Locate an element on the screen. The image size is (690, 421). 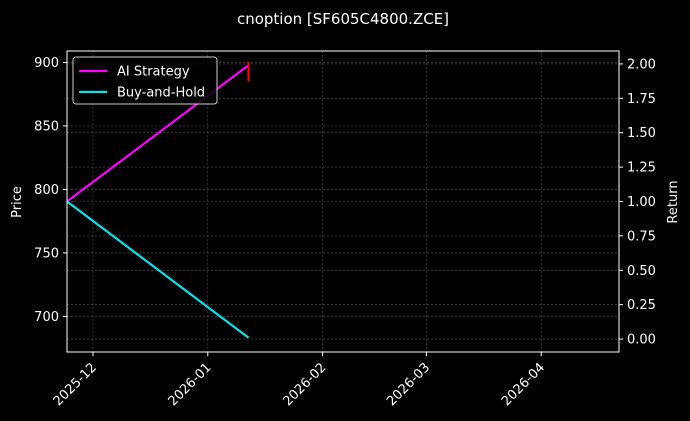
x-tick-label: 2025-12 is located at coordinates (75, 384).